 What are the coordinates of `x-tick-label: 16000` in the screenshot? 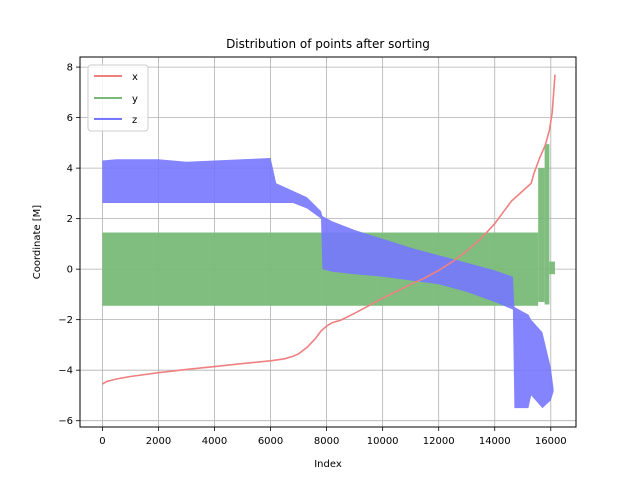 It's located at (551, 441).